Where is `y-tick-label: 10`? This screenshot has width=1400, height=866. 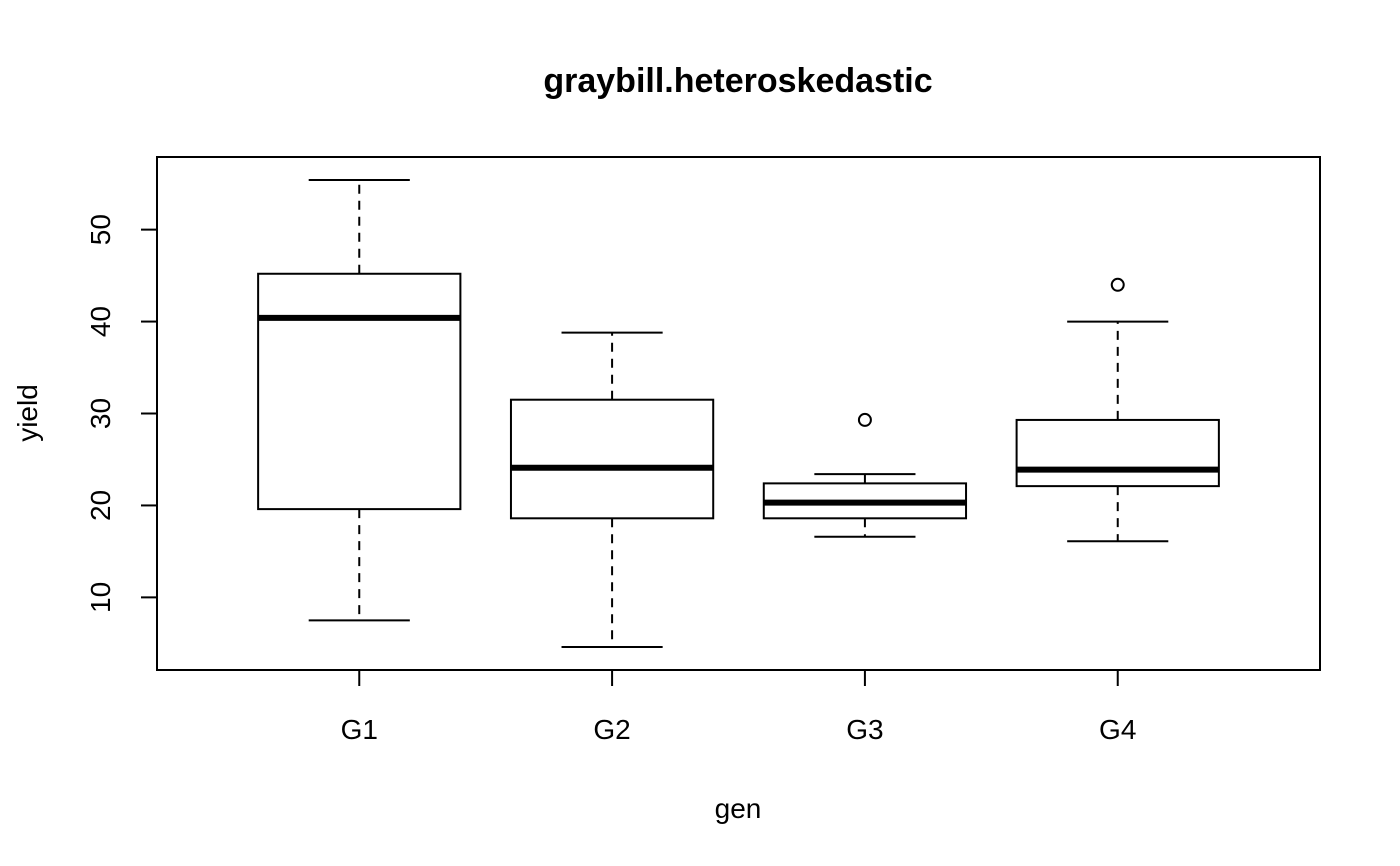 y-tick-label: 10 is located at coordinates (100, 597).